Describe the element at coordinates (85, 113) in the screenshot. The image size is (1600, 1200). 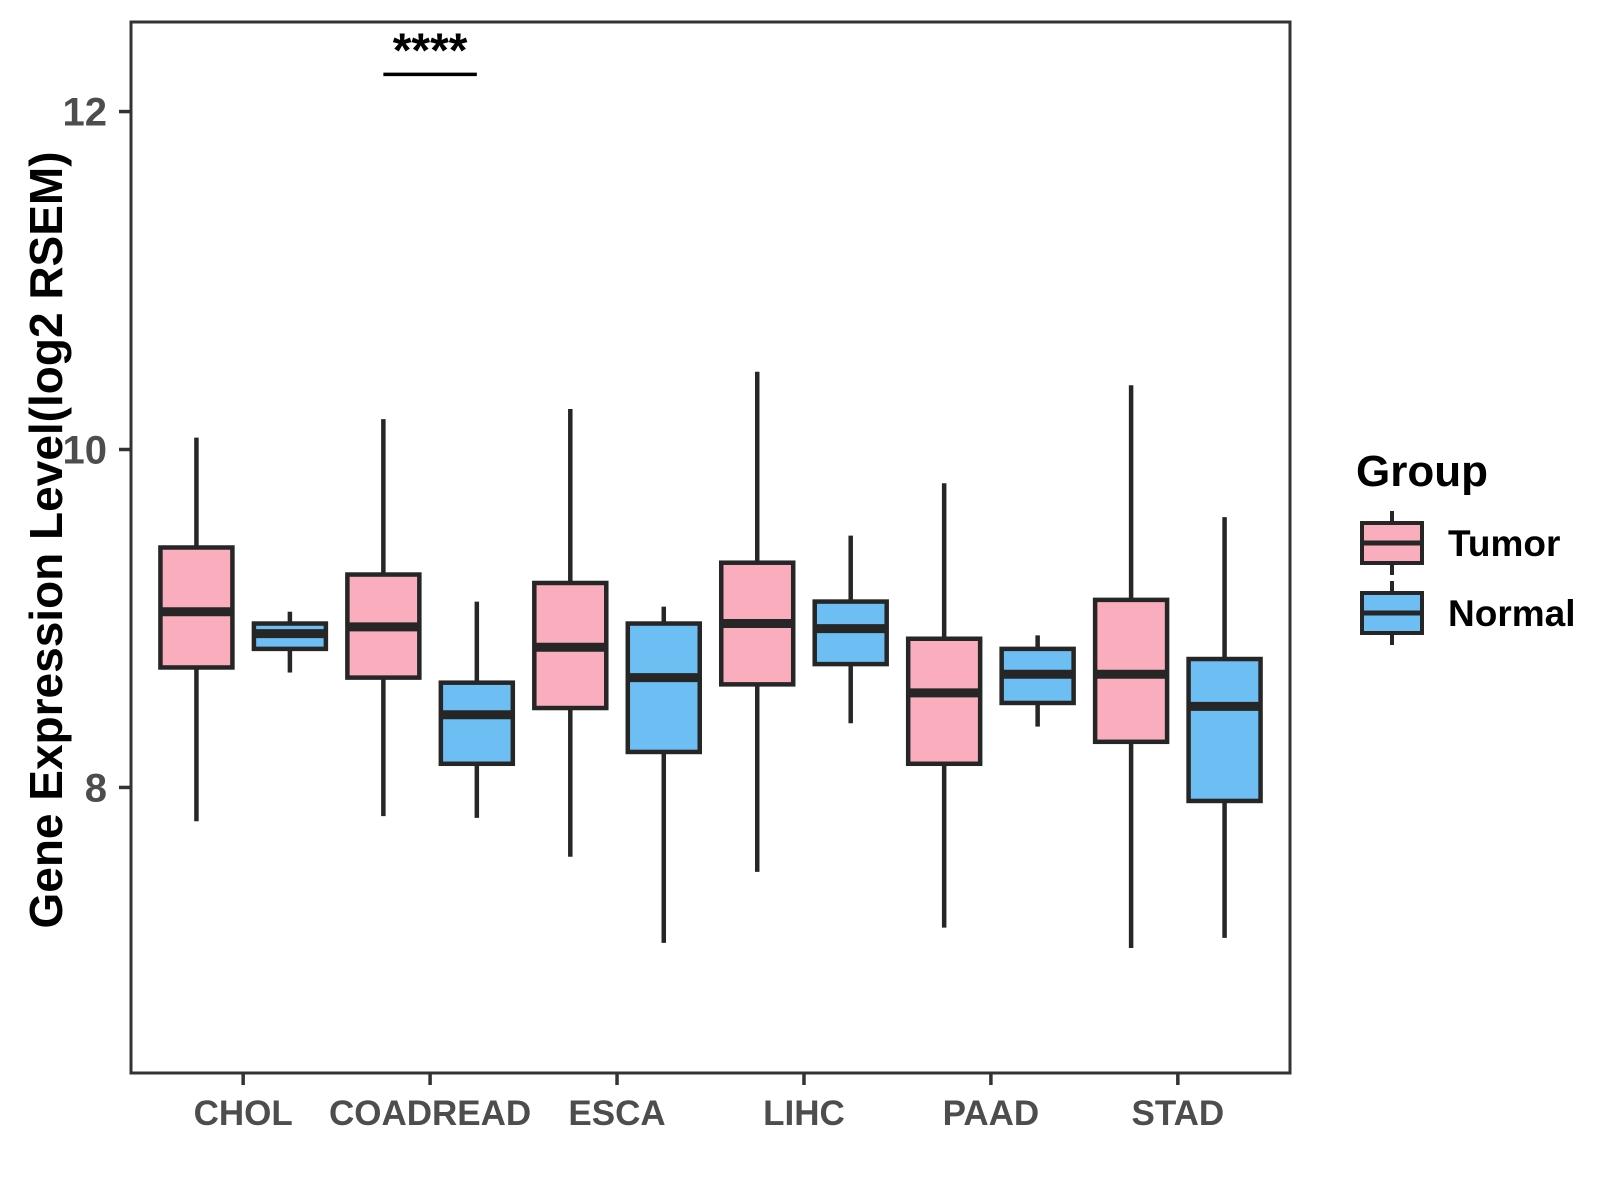
I see `y-tick-label-12: 12` at that location.